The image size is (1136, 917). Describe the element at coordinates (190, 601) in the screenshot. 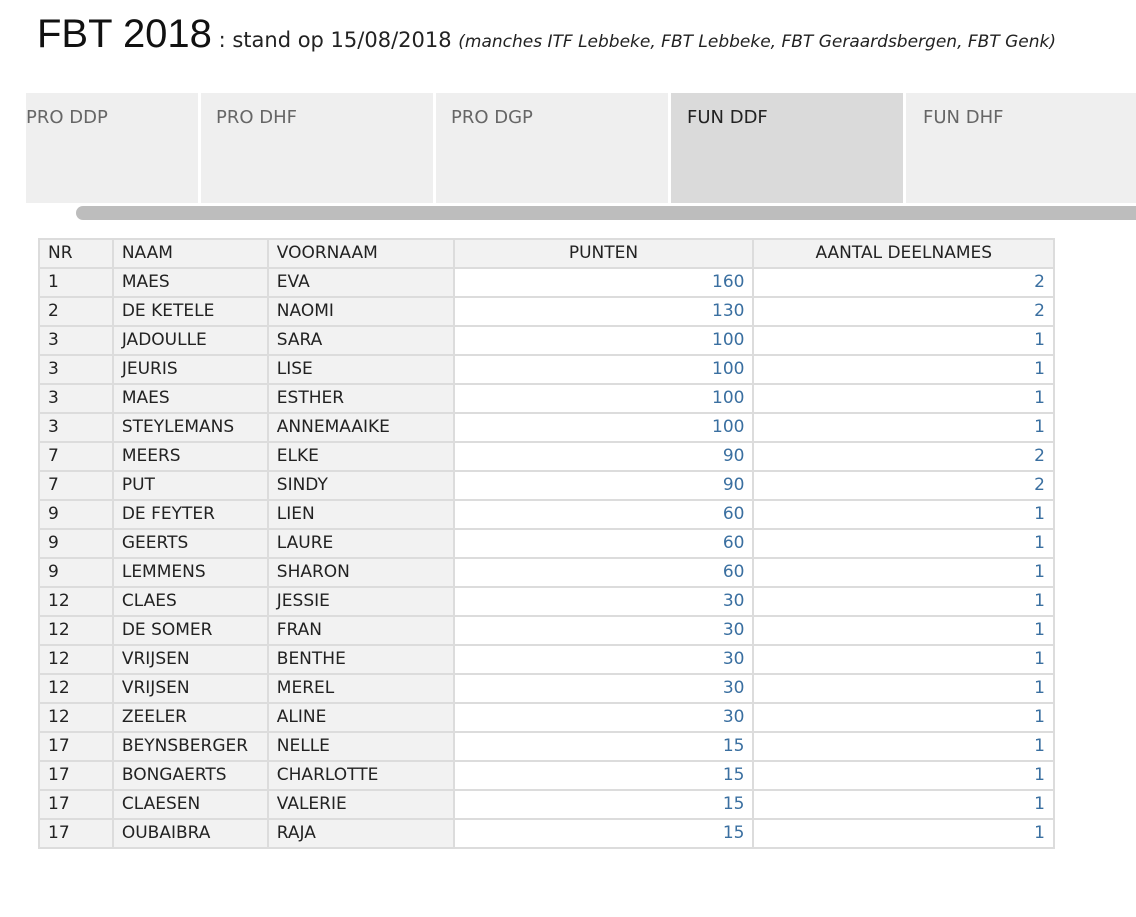

I see `cell-naam: CLAES` at that location.